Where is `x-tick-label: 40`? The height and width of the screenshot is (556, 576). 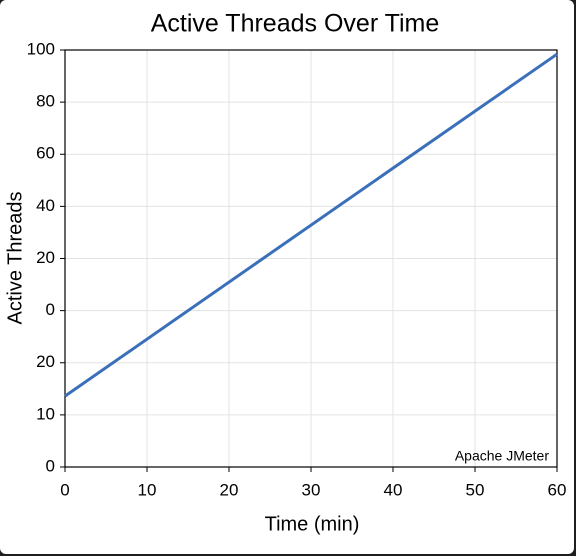
x-tick-label: 40 is located at coordinates (393, 489).